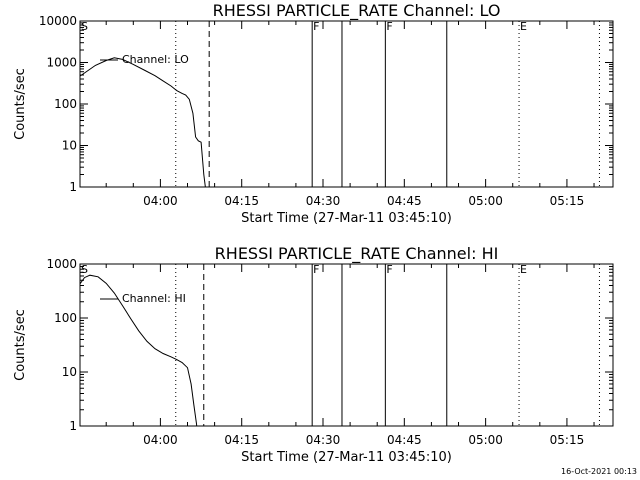 Image resolution: width=640 pixels, height=480 pixels. What do you see at coordinates (58, 21) in the screenshot?
I see `y-tick-label: 10000` at bounding box center [58, 21].